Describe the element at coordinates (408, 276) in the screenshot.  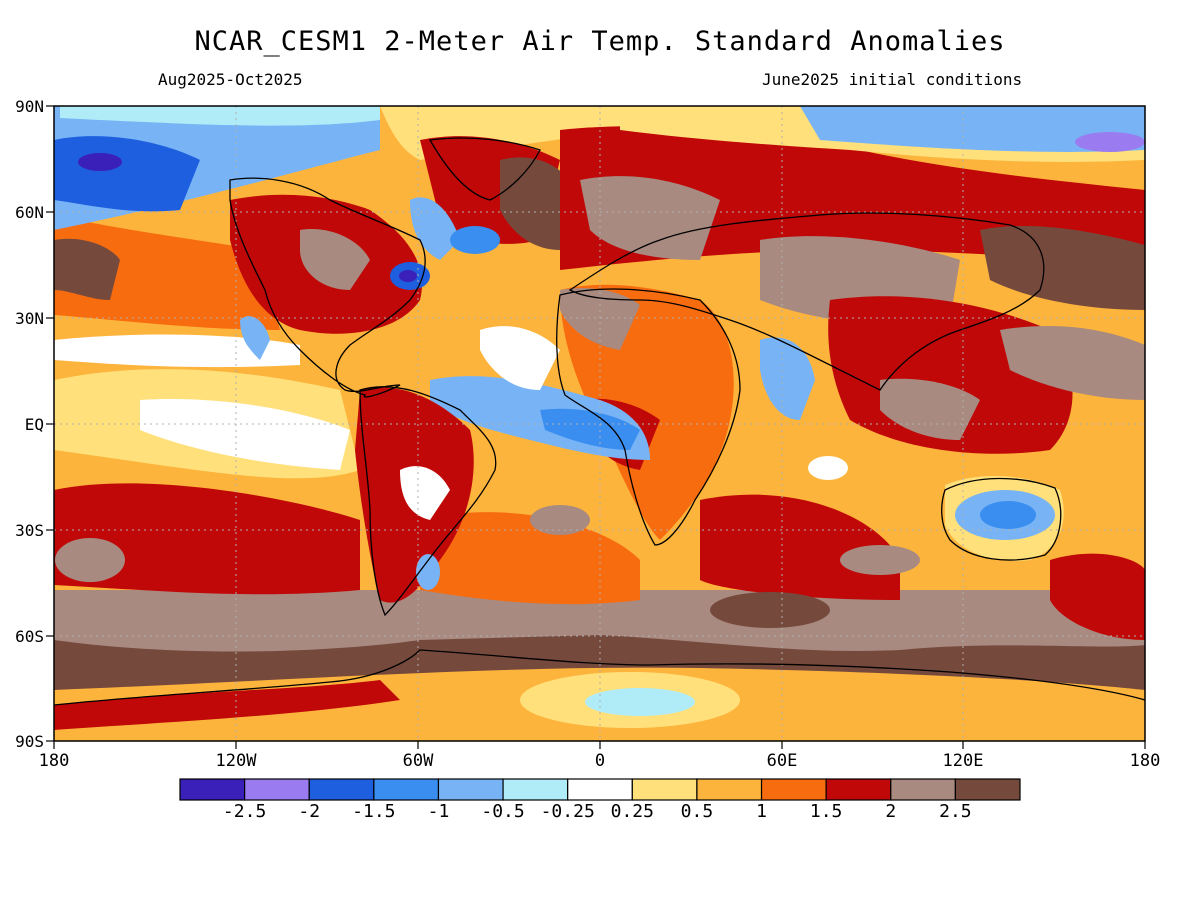
I see `great-lakes-cold-core` at that location.